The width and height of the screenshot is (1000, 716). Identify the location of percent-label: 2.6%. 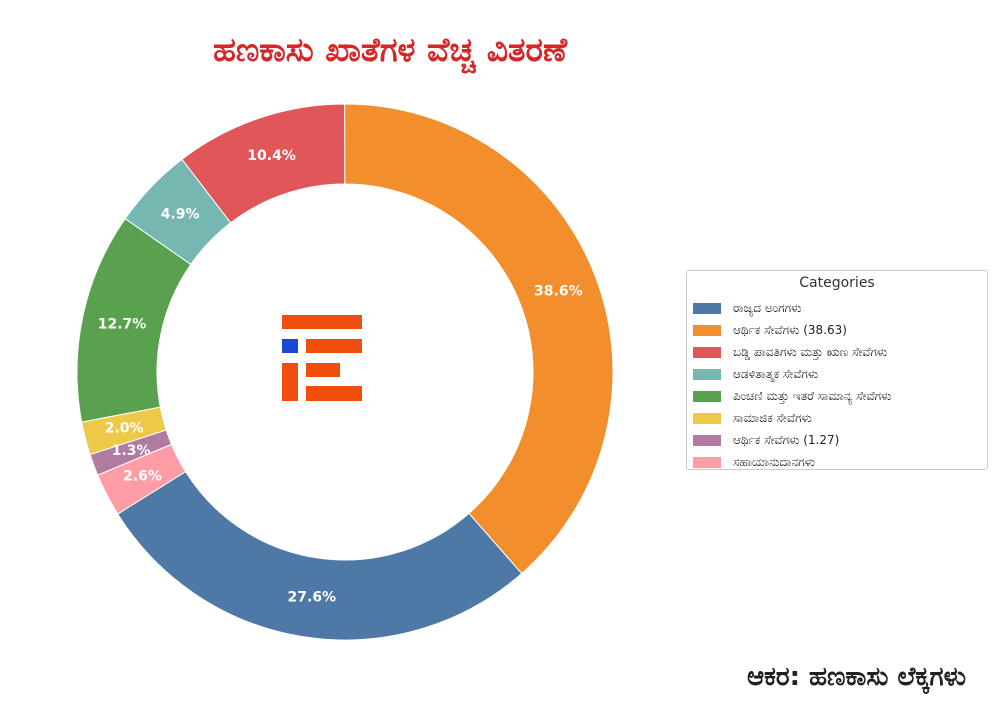
(142, 477).